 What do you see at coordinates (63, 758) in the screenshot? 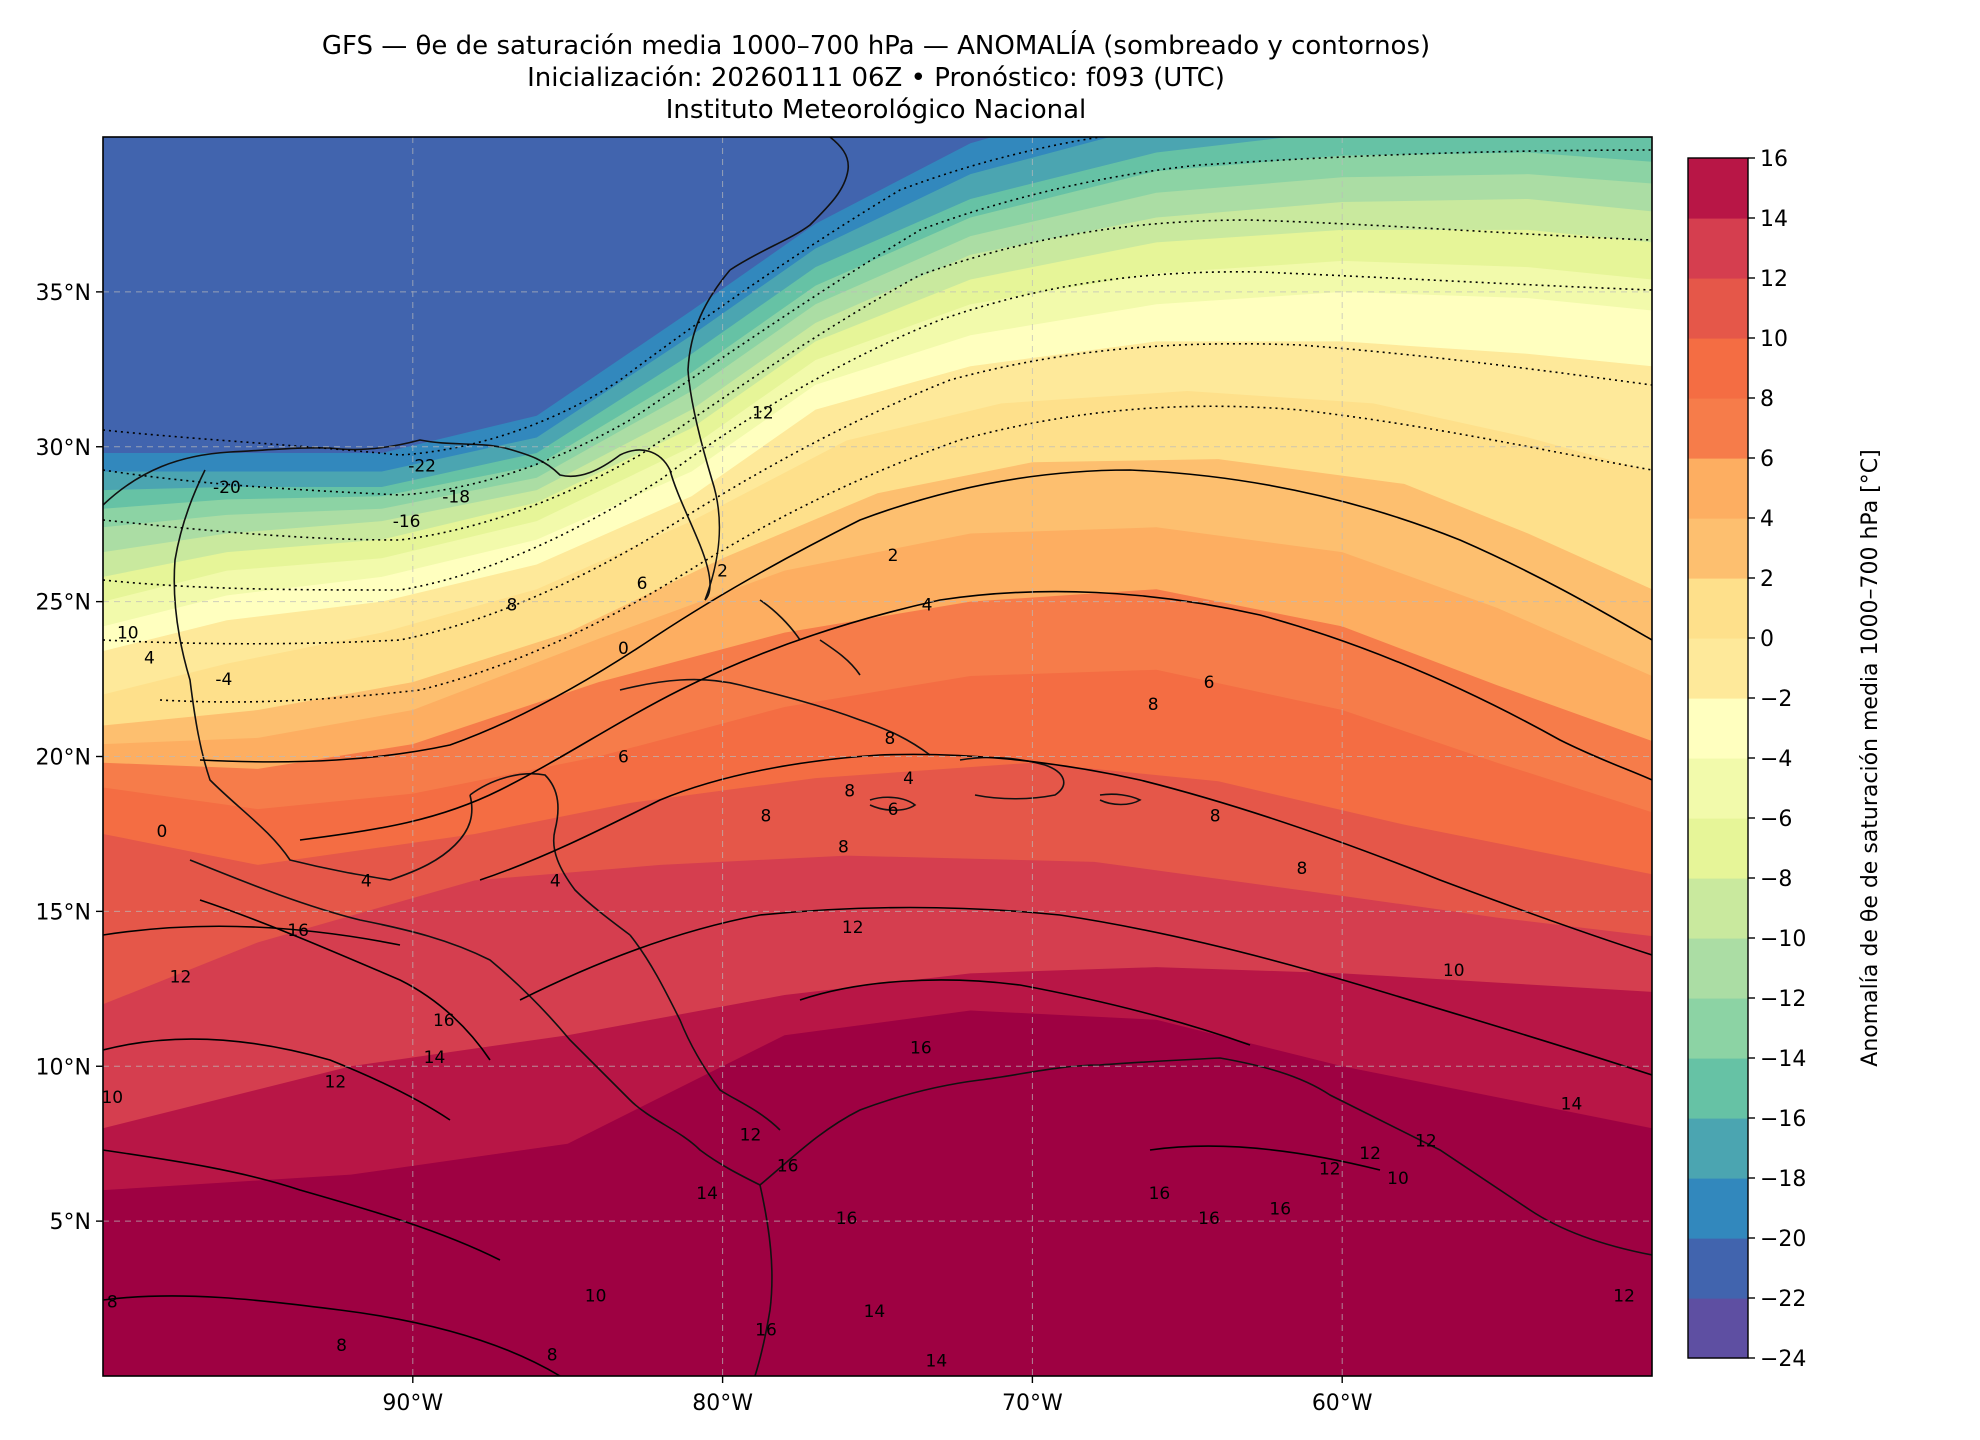
I see `lat-tick-label: 20°N` at bounding box center [63, 758].